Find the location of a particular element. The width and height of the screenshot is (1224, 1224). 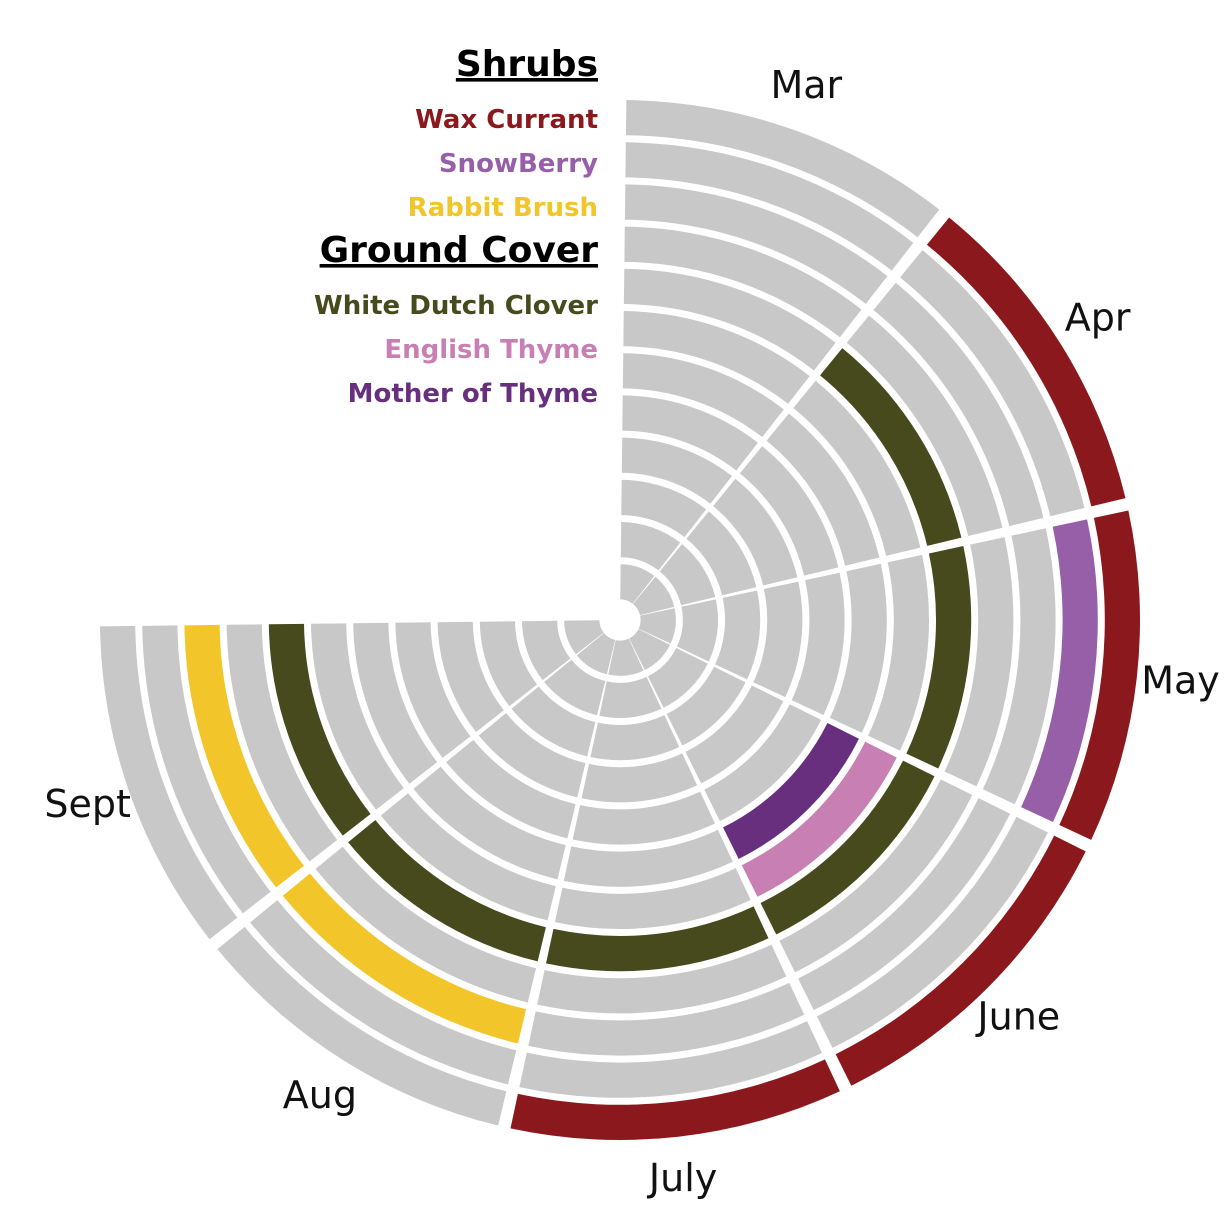

bloom-segment-wax-currant-july is located at coordinates (675, 1100).